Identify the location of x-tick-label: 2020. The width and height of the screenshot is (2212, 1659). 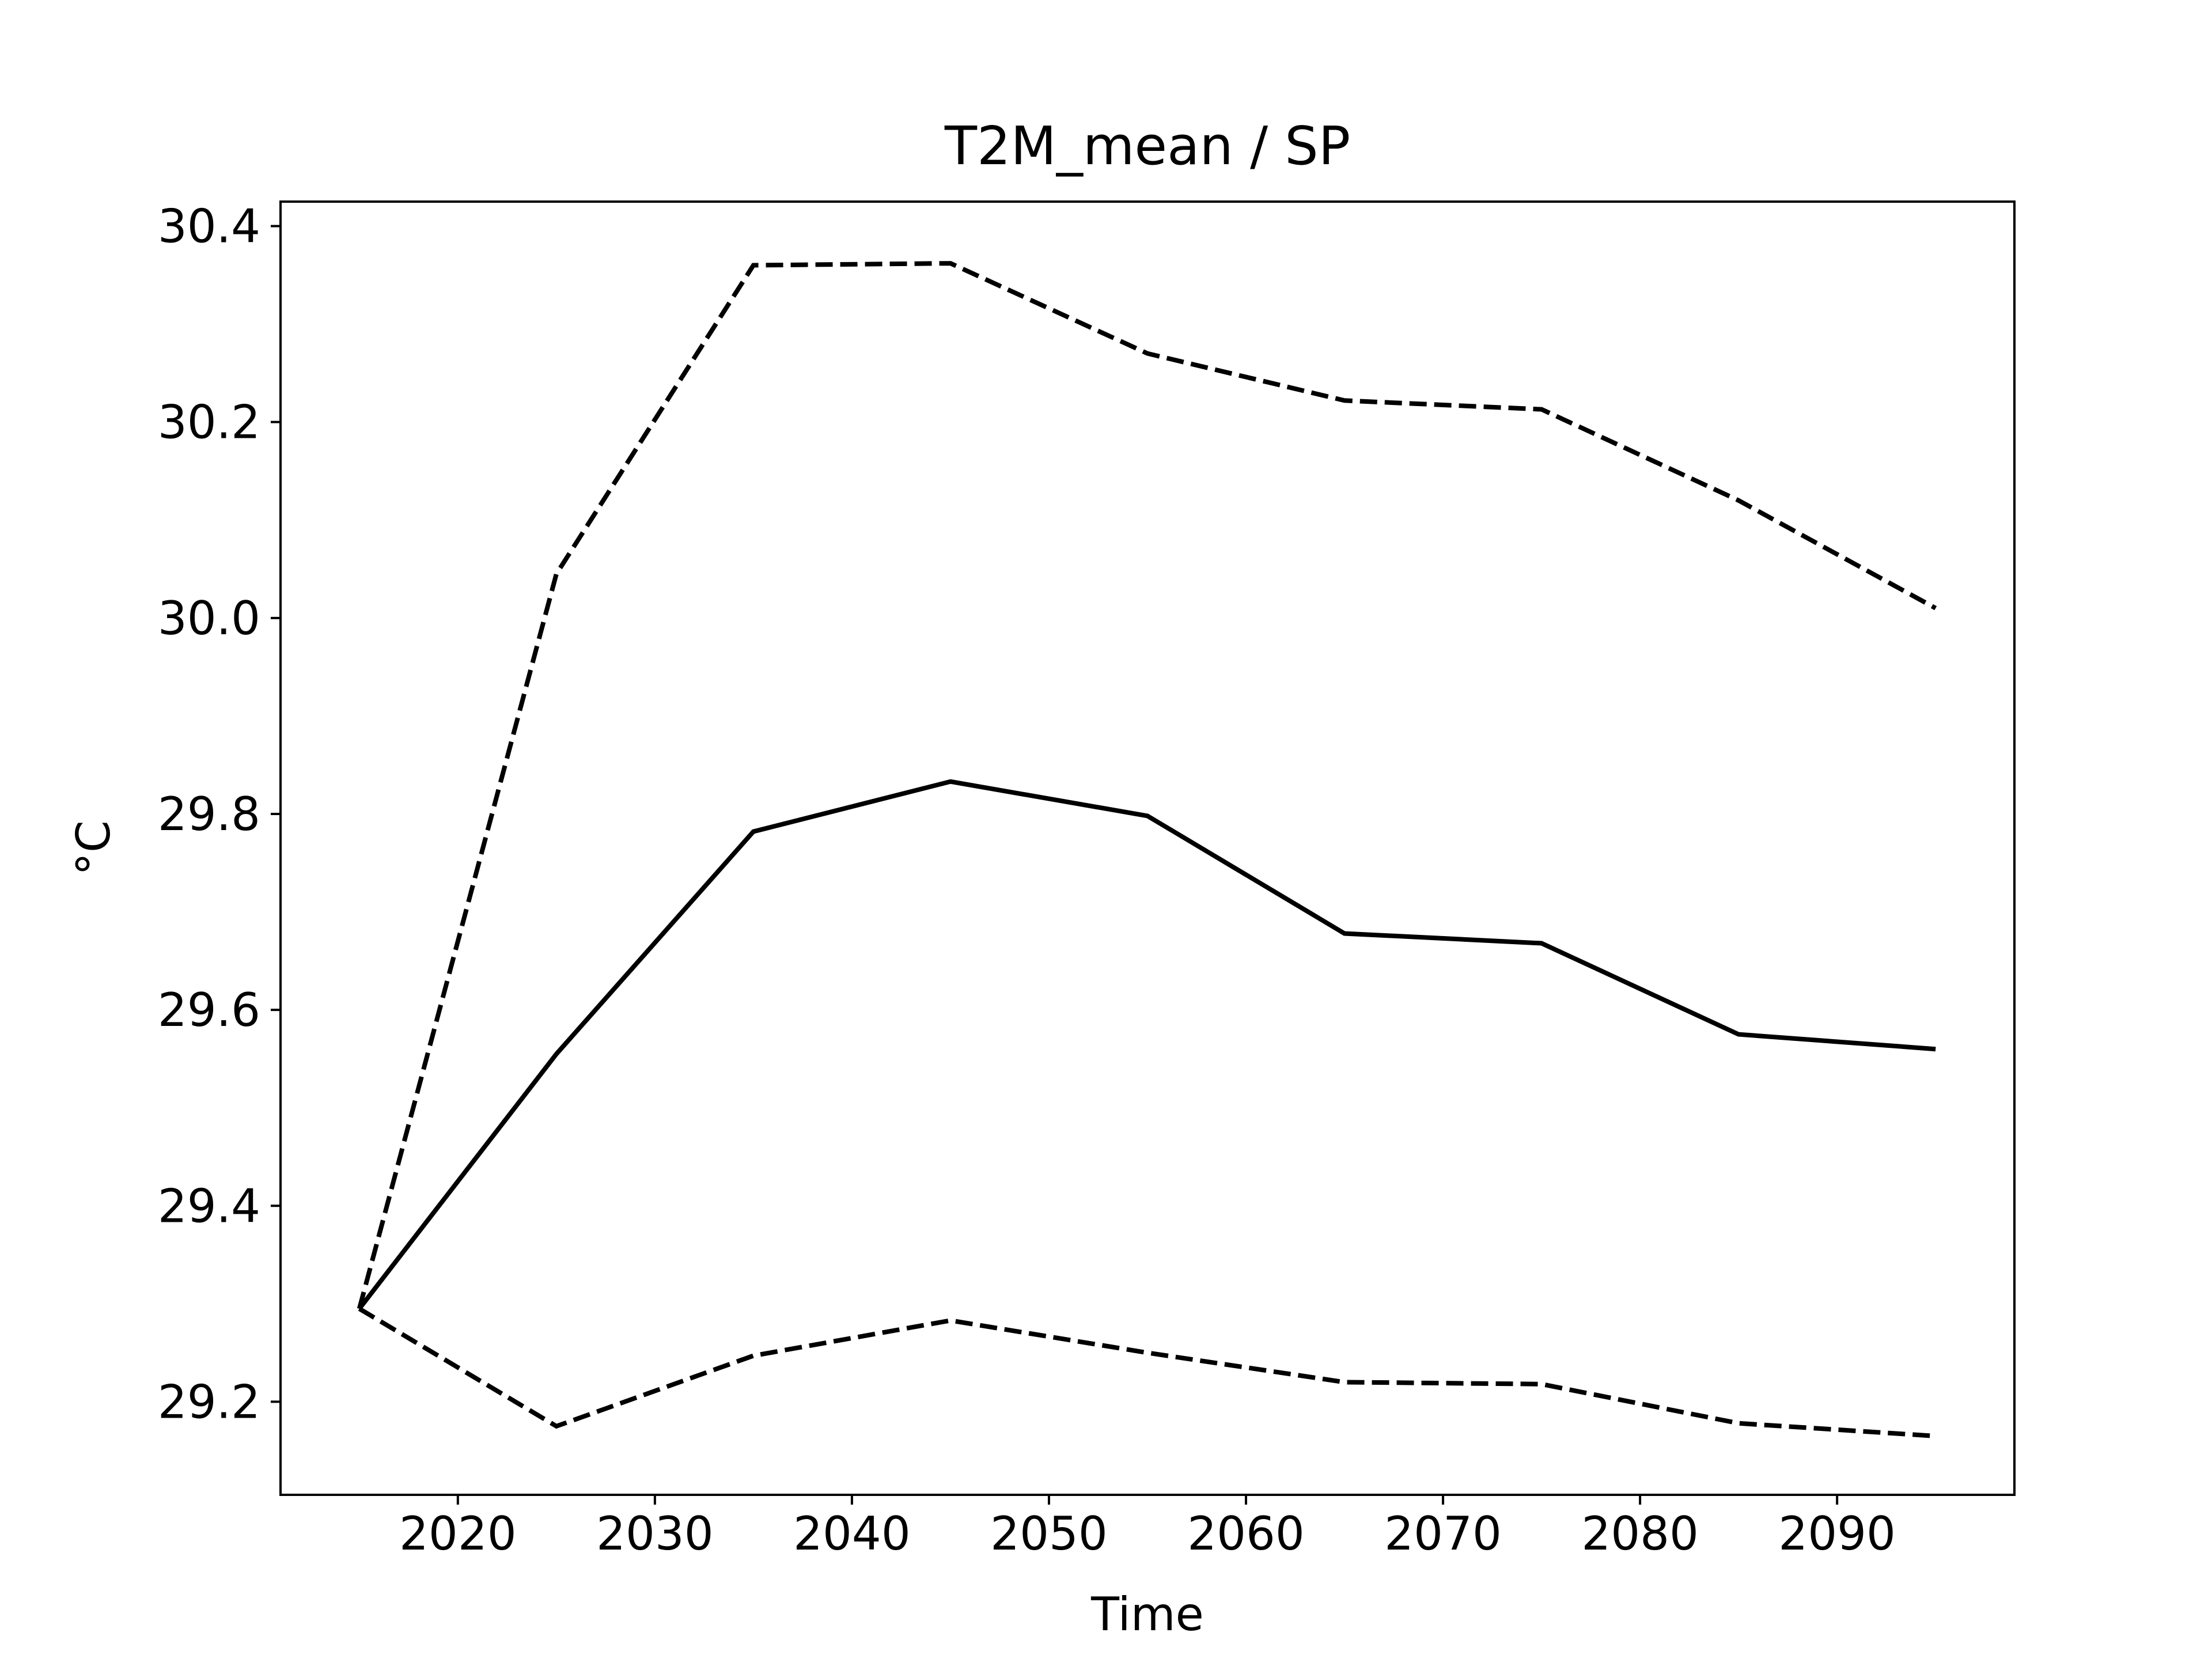
(458, 1533).